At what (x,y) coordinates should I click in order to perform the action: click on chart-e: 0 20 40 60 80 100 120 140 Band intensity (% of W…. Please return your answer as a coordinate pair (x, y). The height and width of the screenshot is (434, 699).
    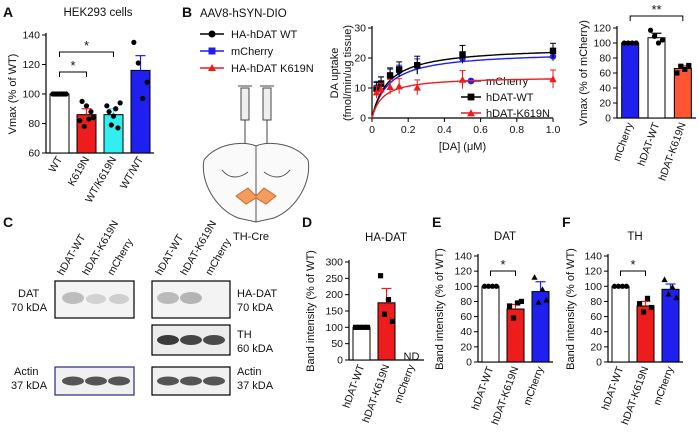
    Looking at the image, I should click on (493, 328).